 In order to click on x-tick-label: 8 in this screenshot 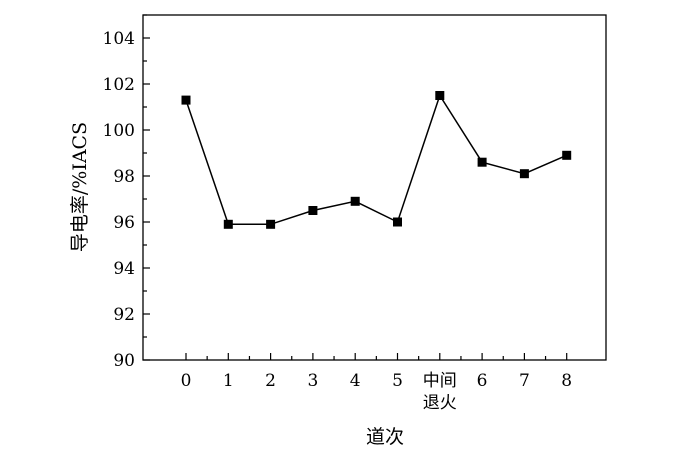, I will do `click(566, 381)`.